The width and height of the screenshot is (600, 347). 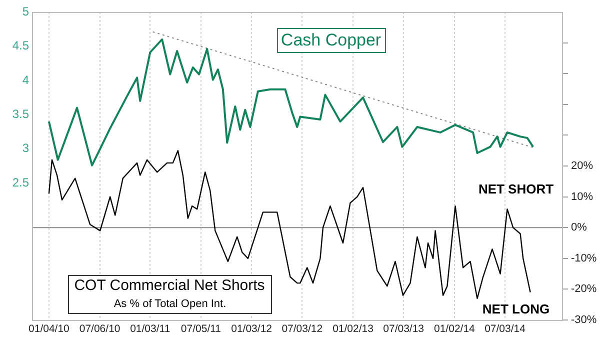 What do you see at coordinates (516, 309) in the screenshot?
I see `annotation: NET LONG` at bounding box center [516, 309].